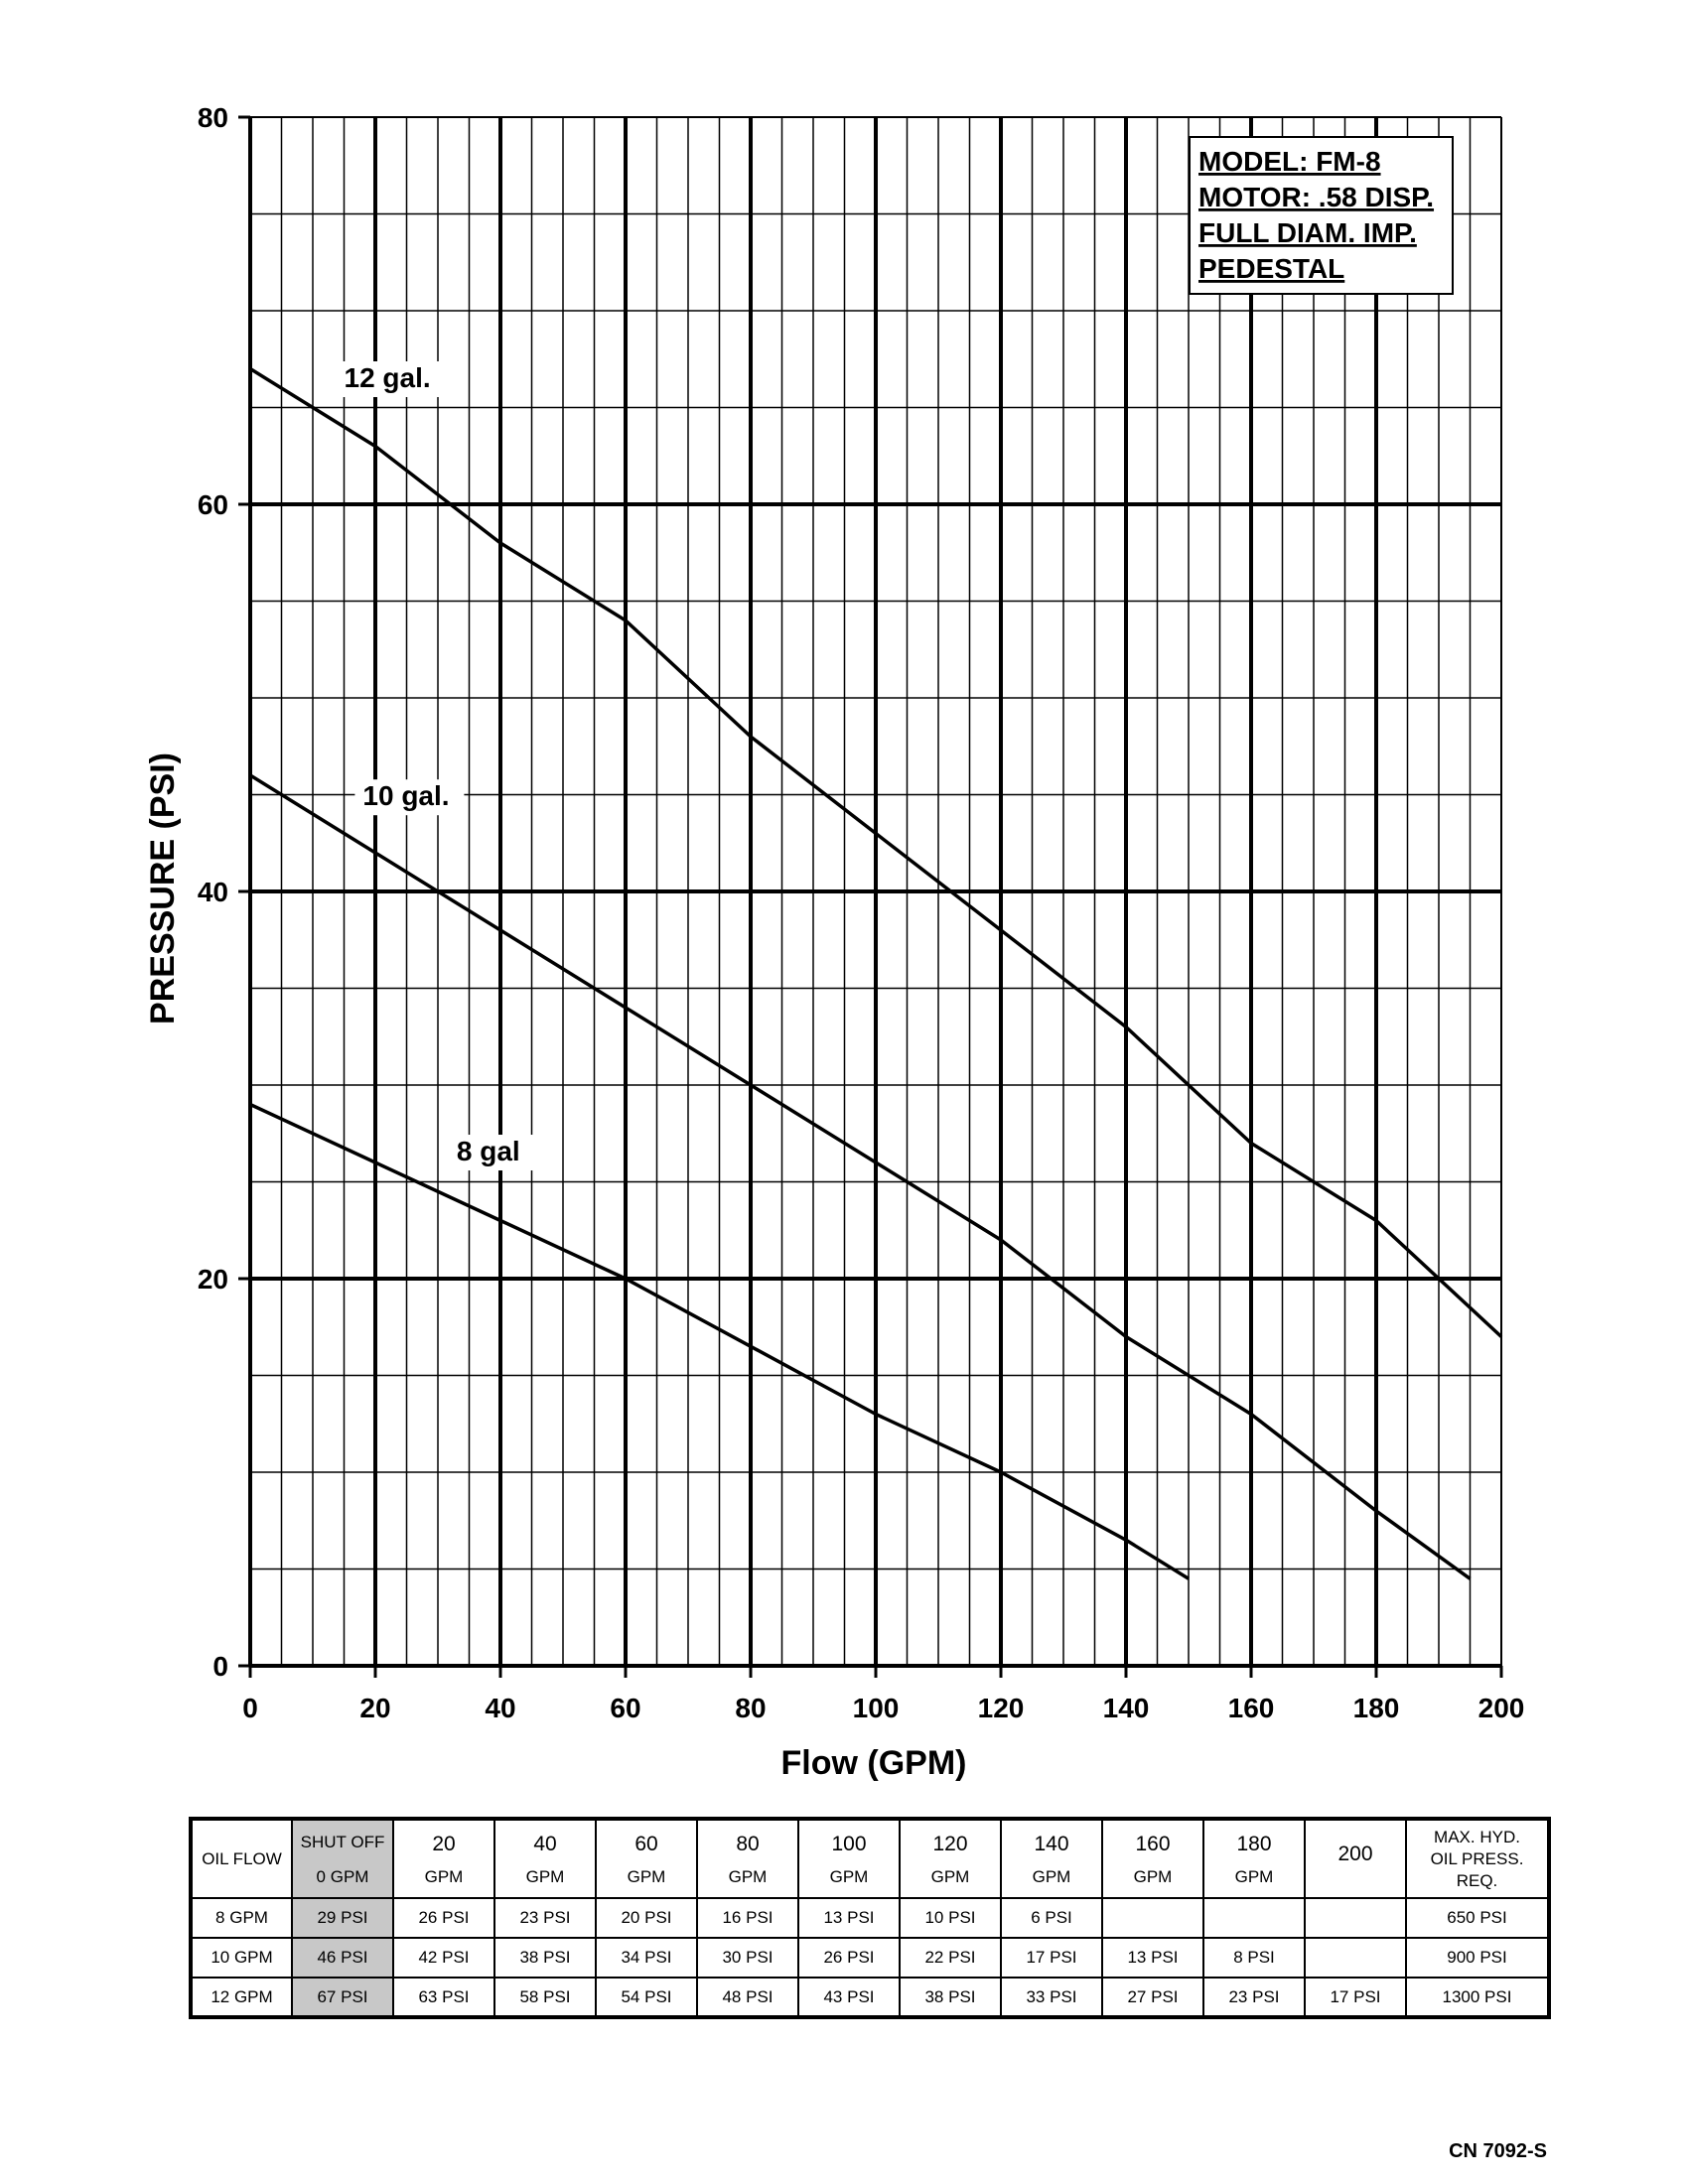 Image resolution: width=1688 pixels, height=2184 pixels. I want to click on table-header-cell: 200, so click(1355, 1858).